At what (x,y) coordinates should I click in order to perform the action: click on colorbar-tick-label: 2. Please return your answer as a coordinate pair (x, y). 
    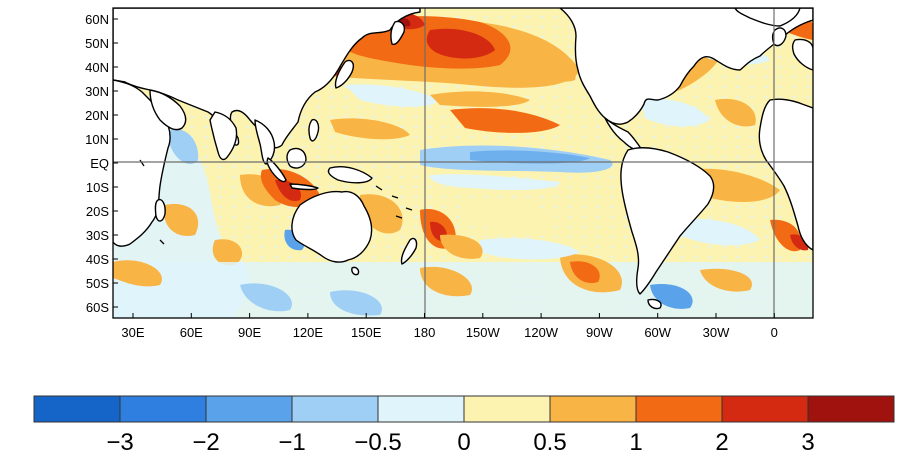
    Looking at the image, I should click on (721, 442).